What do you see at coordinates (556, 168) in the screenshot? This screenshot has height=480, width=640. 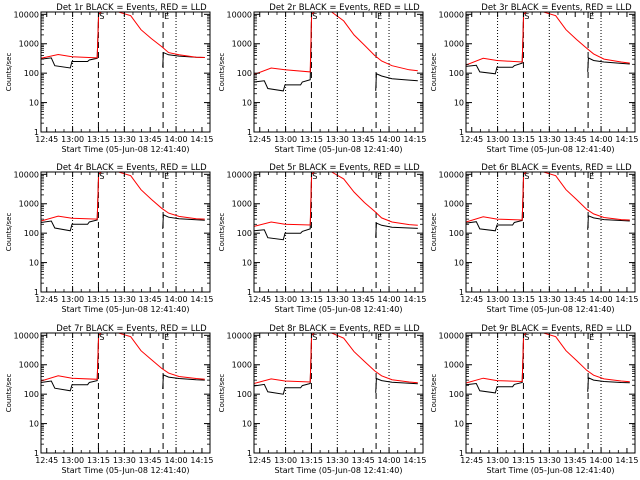 I see `panel-title: Det 6r BLACK = Events, RED = LLD` at bounding box center [556, 168].